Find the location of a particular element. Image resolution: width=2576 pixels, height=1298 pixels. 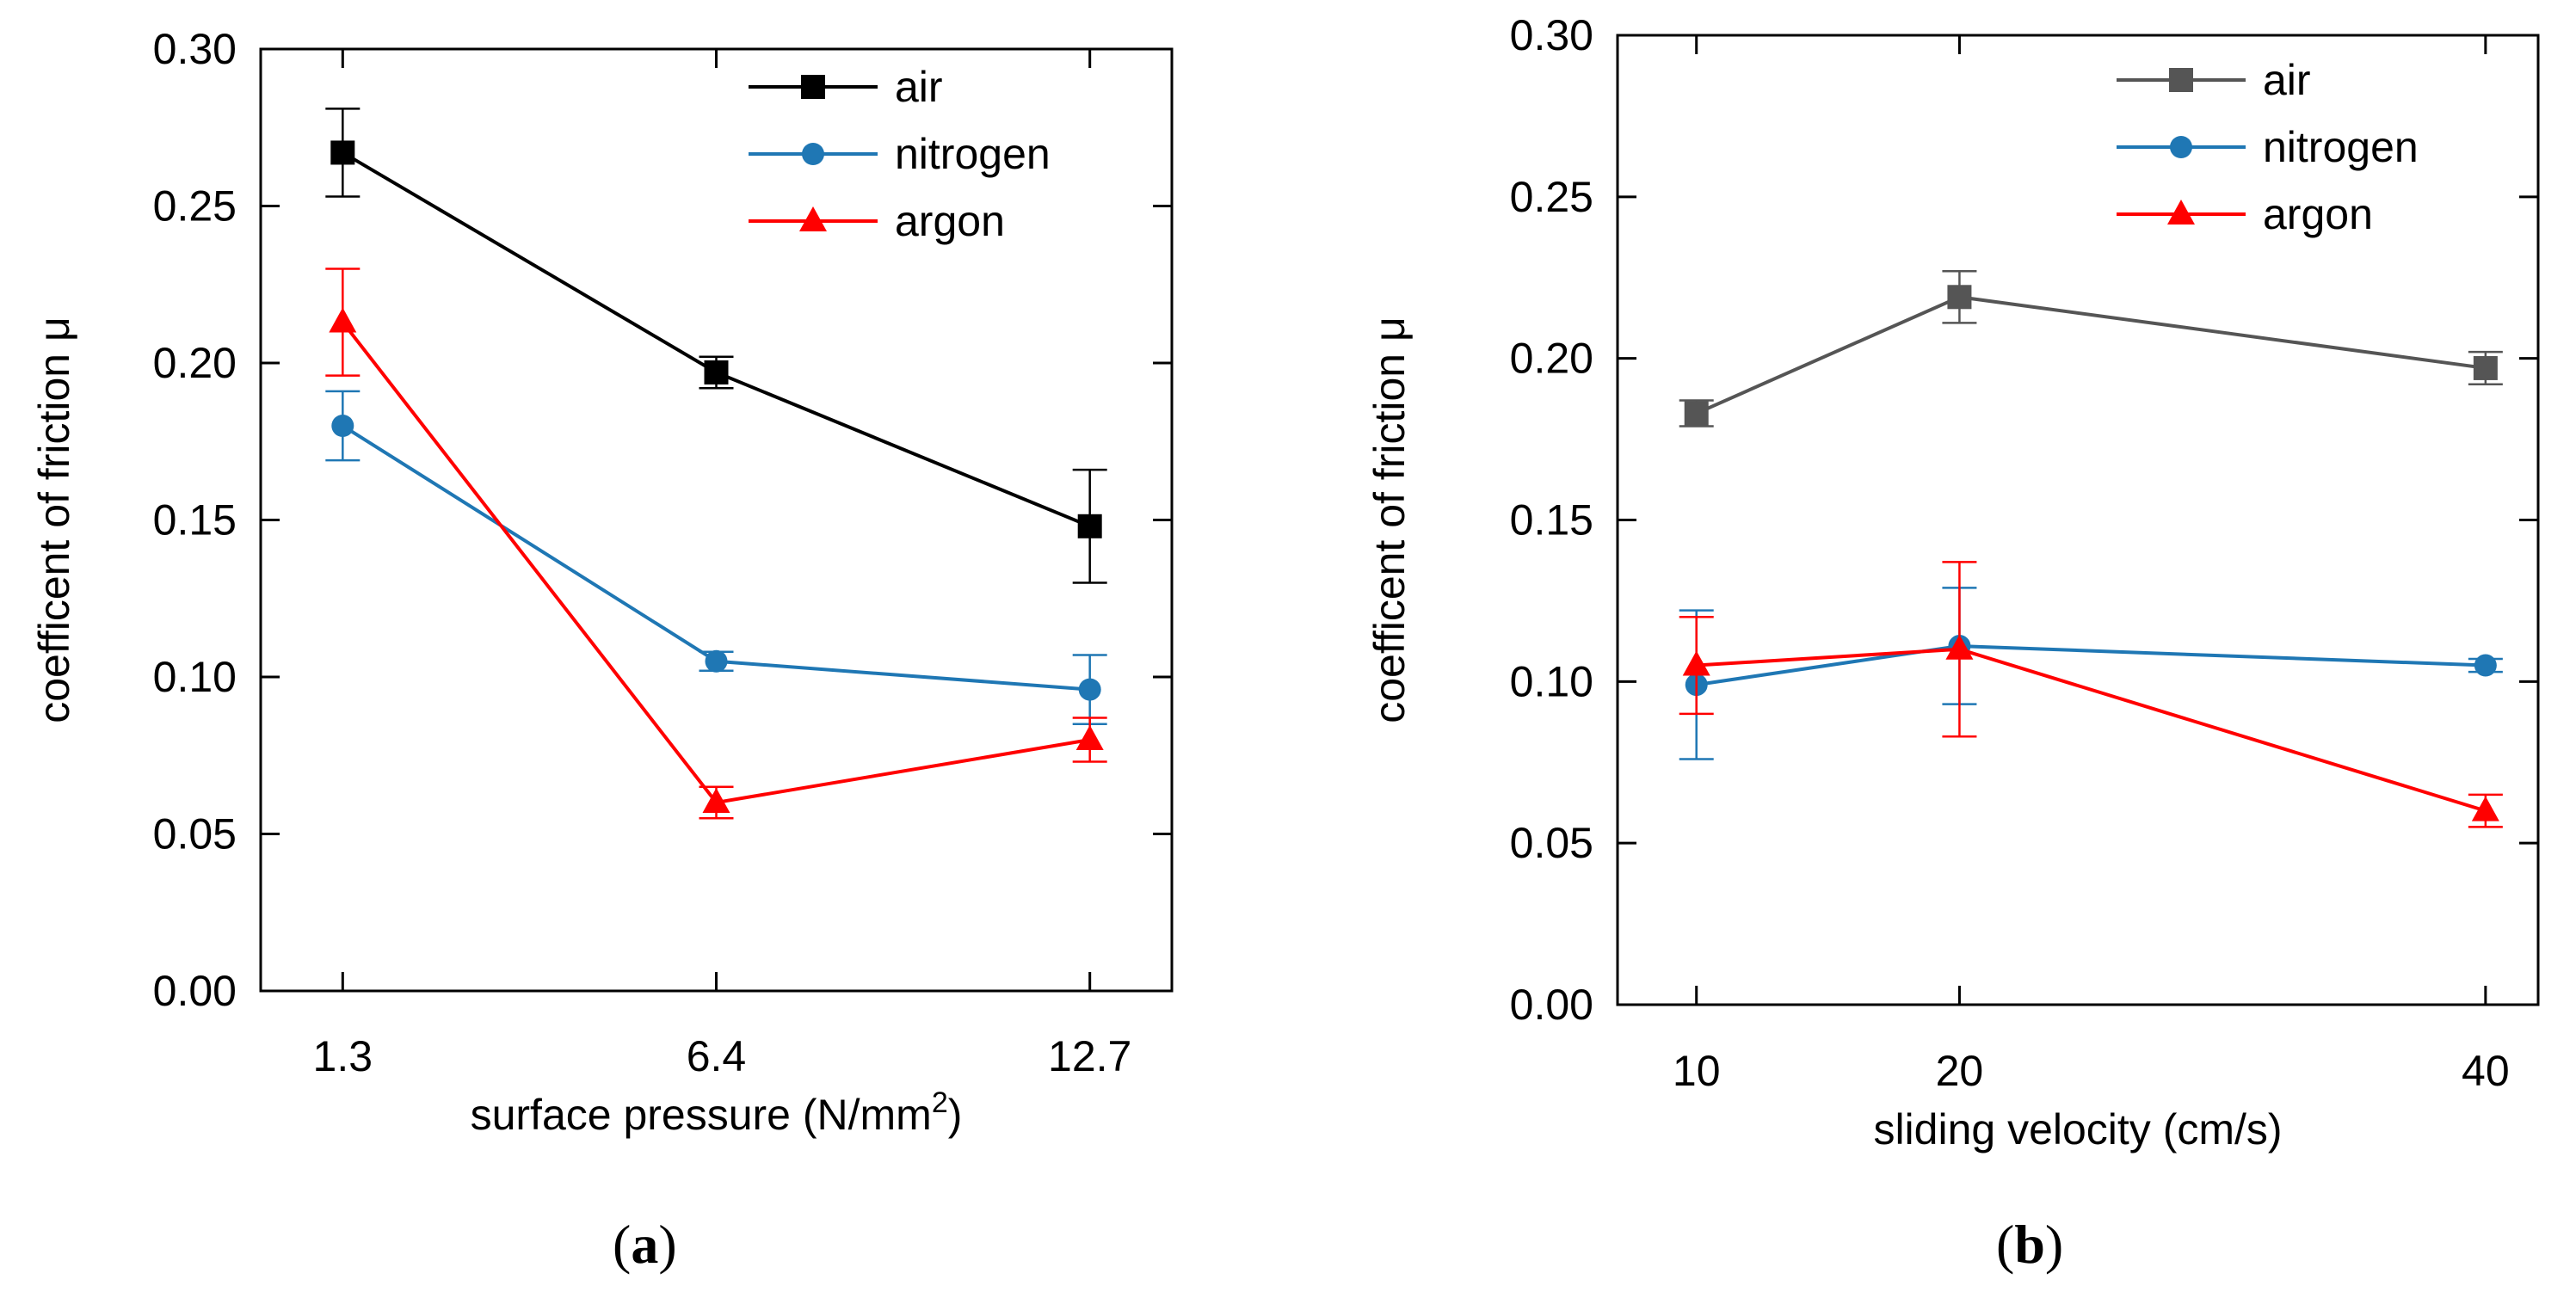

x-tick-label: 40 is located at coordinates (2486, 1071).